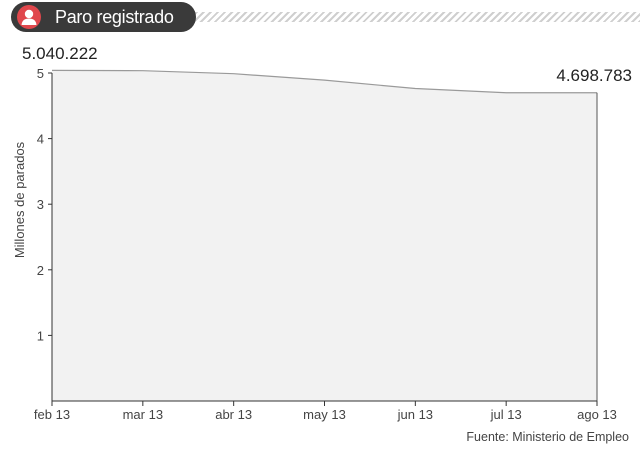 The height and width of the screenshot is (450, 643). I want to click on y-tick-label: 2, so click(40, 270).